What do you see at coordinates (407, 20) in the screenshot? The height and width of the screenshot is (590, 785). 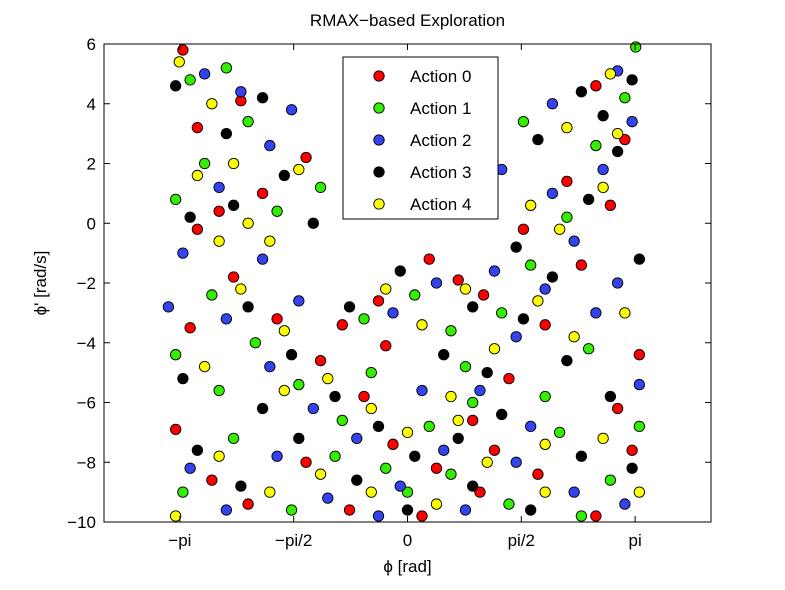 I see `chart-title: RMAX−based Exploration` at bounding box center [407, 20].